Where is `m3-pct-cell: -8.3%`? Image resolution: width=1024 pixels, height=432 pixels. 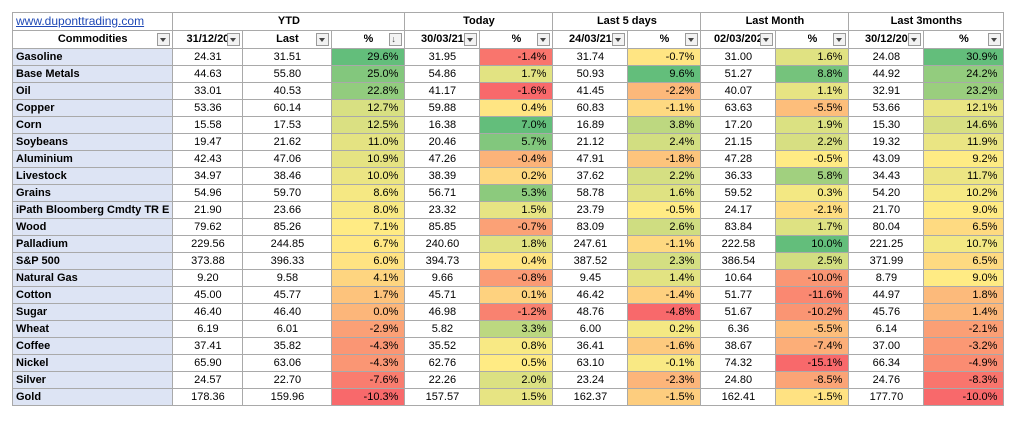 m3-pct-cell: -8.3% is located at coordinates (964, 380).